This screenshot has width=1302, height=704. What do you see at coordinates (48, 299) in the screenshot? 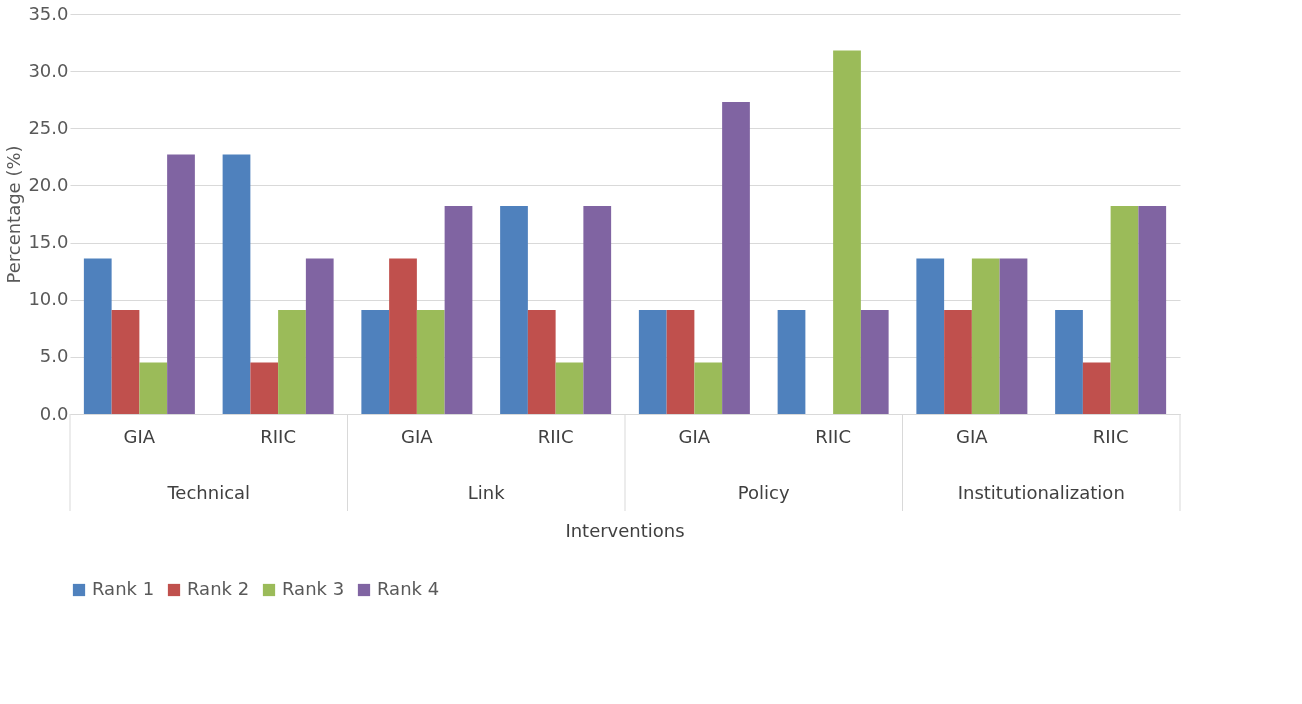
I see `y-tick-label: 10.0` at bounding box center [48, 299].